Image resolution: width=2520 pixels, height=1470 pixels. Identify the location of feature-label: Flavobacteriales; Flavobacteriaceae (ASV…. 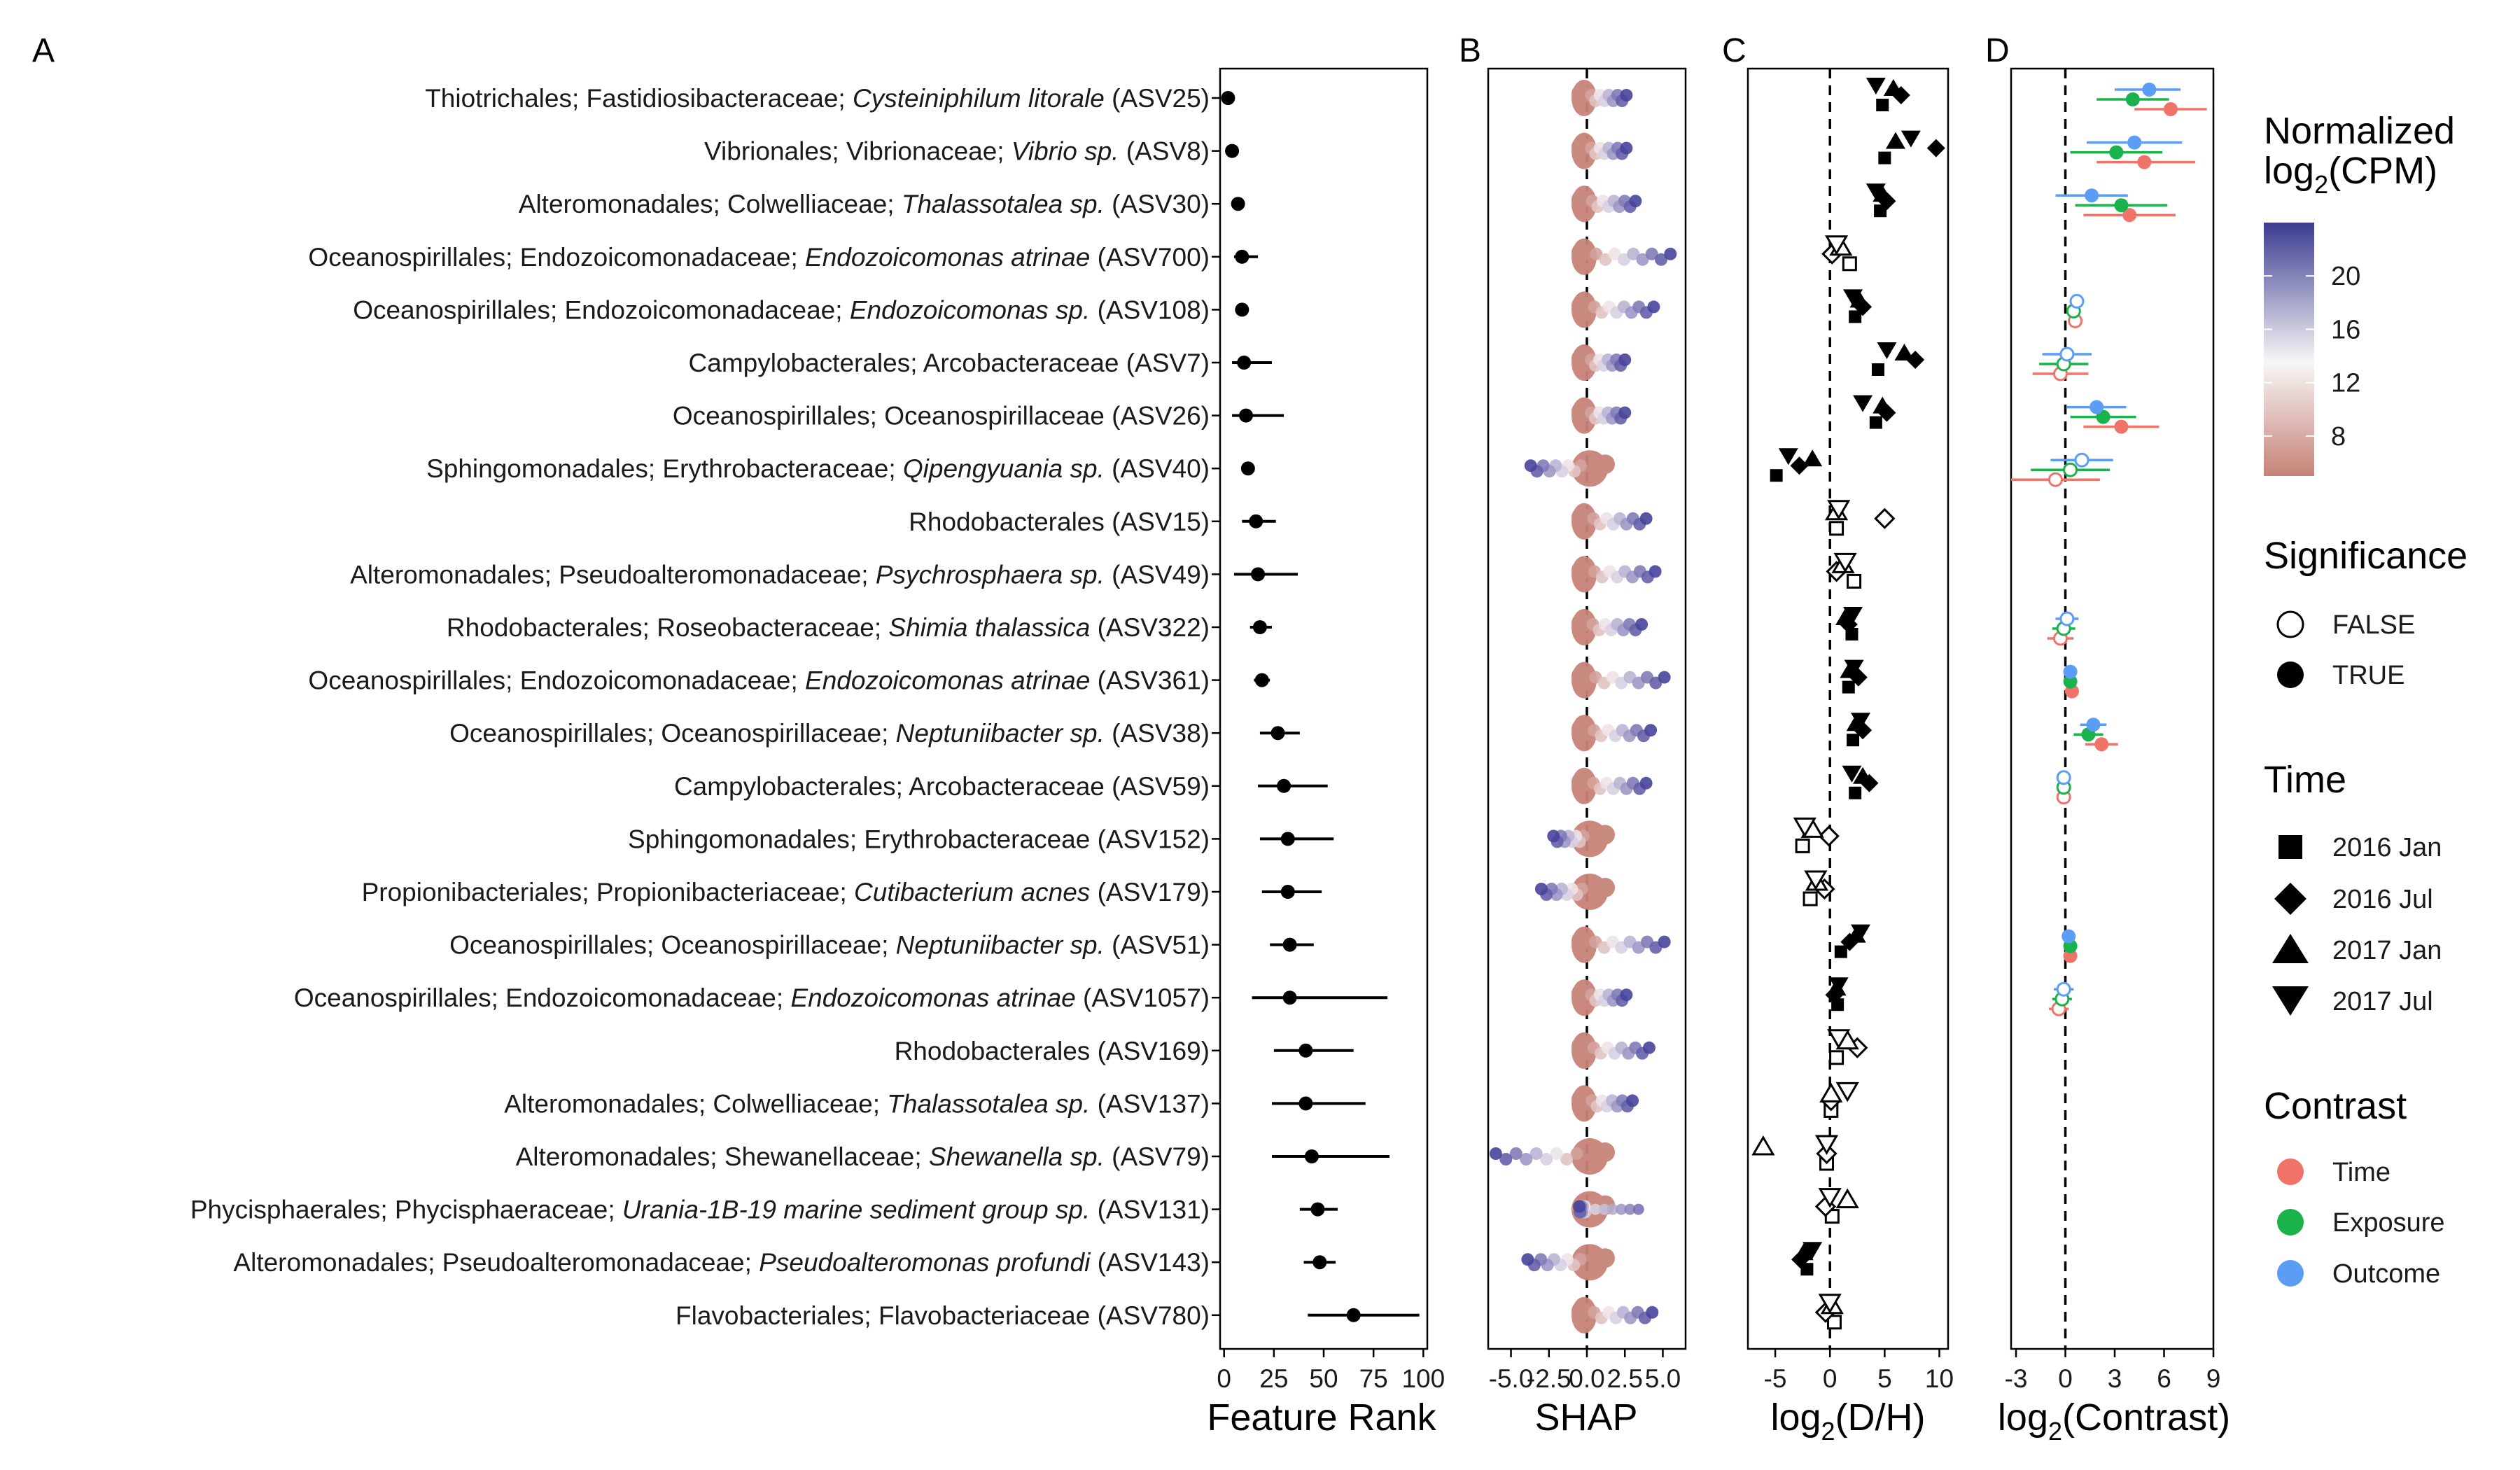
(943, 1315).